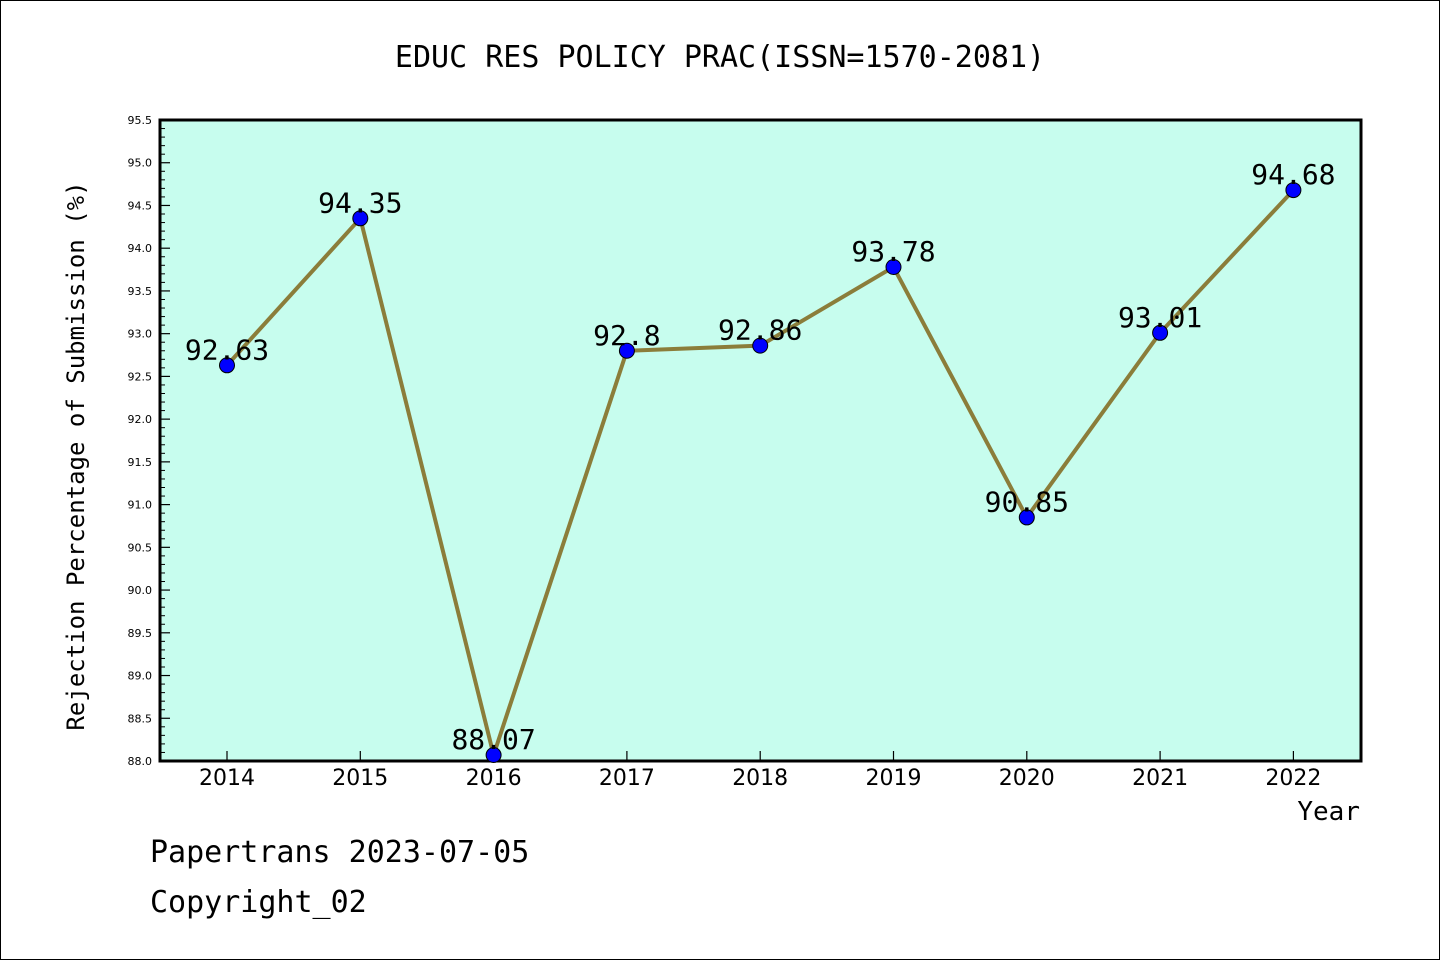 Image resolution: width=1440 pixels, height=960 pixels. I want to click on x-axis-label: Year, so click(1328, 812).